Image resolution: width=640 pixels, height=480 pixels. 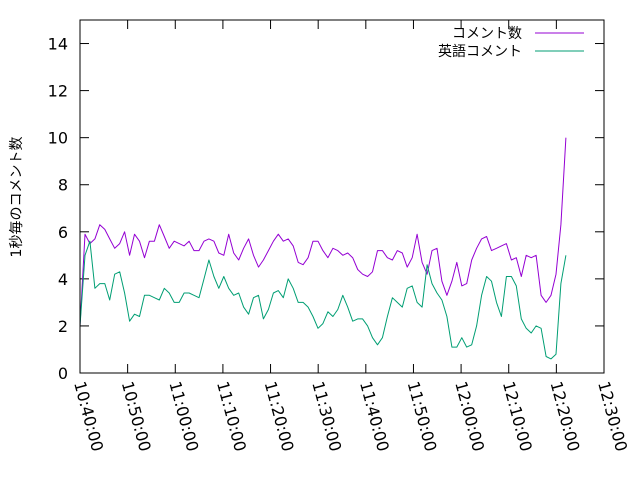 I want to click on legend-label-0: コメント数, so click(x=487, y=34).